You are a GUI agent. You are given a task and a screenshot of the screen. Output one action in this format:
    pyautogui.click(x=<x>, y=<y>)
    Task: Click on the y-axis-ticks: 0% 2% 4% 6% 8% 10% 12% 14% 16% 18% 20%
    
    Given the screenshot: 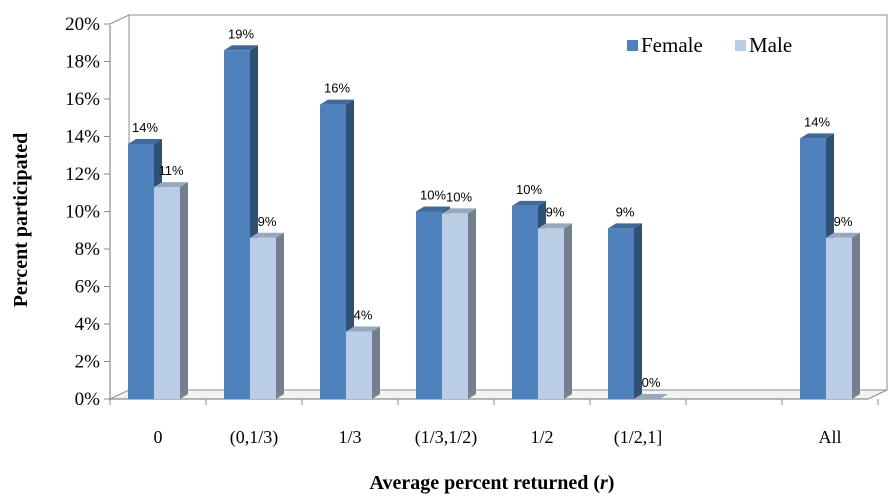 What is the action you would take?
    pyautogui.click(x=87, y=212)
    